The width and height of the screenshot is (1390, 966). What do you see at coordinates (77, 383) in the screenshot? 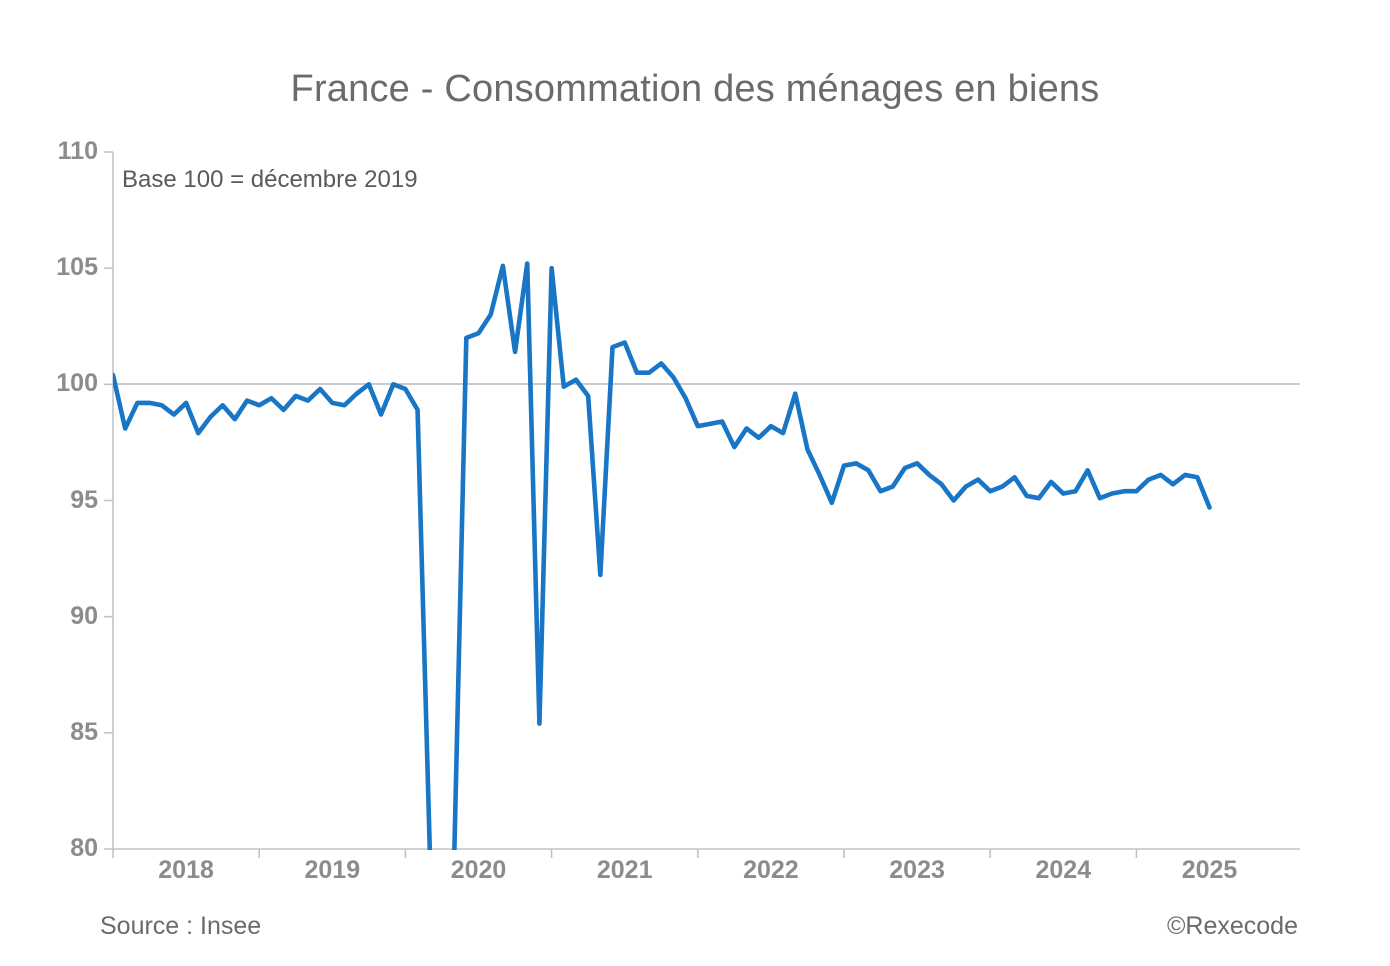
I see `y-axis-label: 100` at bounding box center [77, 383].